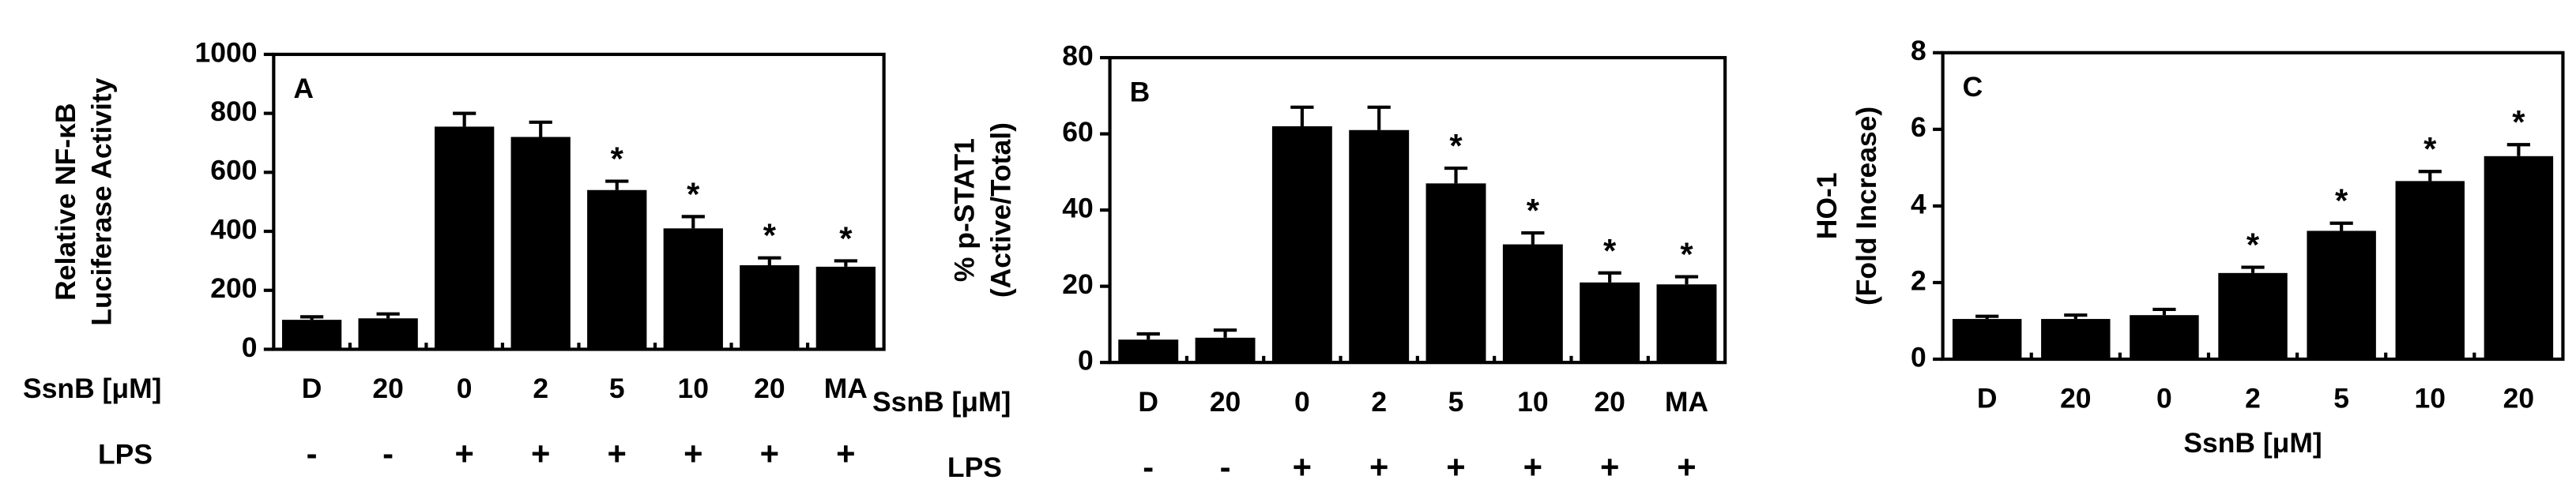 The image size is (2576, 491). What do you see at coordinates (1140, 91) in the screenshot?
I see `panel-label: B` at bounding box center [1140, 91].